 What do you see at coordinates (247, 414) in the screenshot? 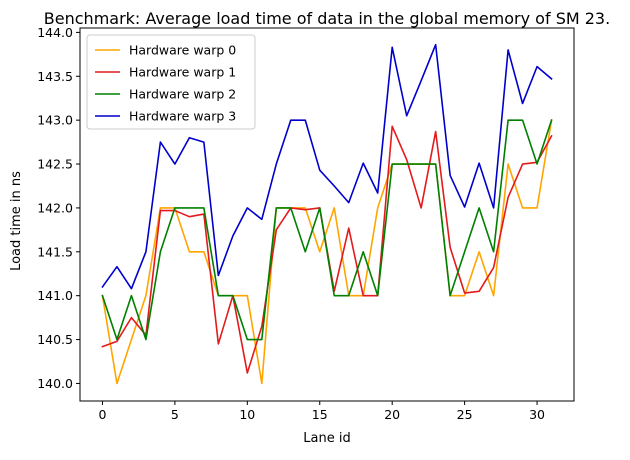
I see `x-tick-label: 10` at bounding box center [247, 414].